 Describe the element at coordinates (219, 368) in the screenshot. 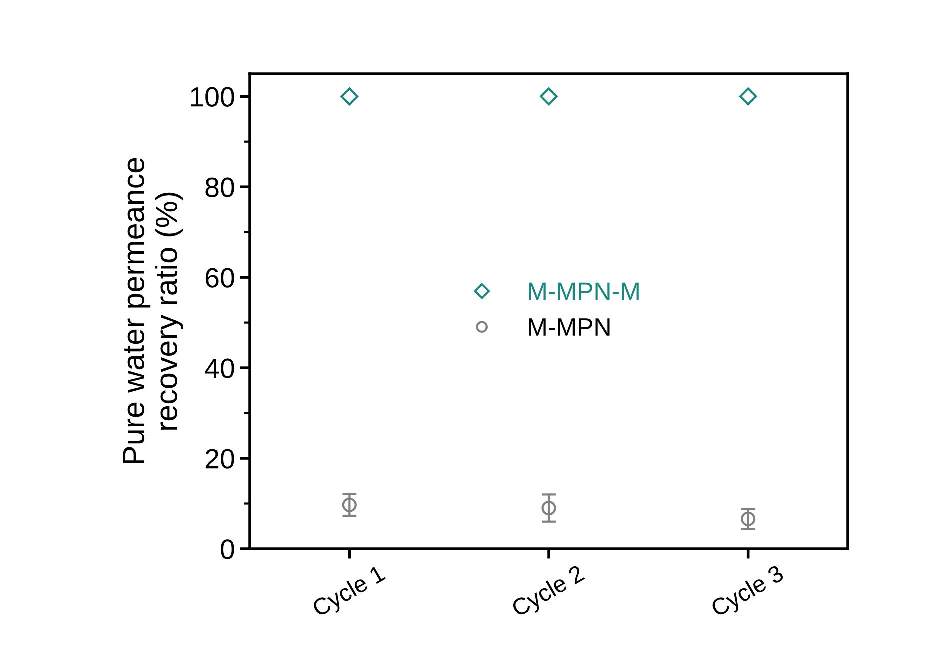

I see `y-tick-label: 40` at that location.